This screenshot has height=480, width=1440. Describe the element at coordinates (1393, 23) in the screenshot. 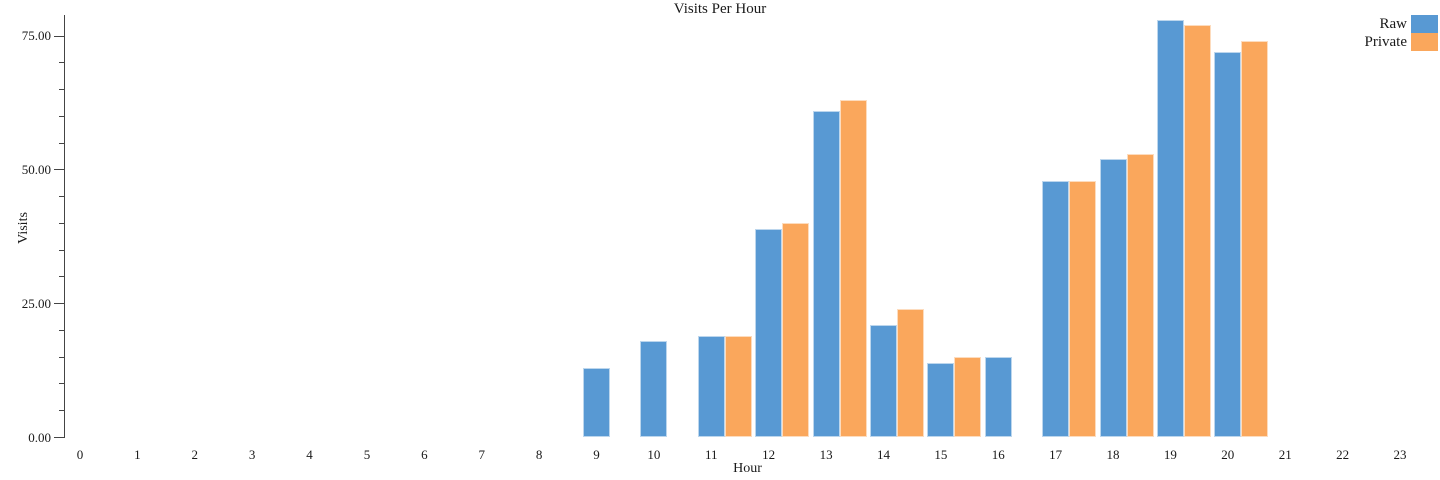

I see `legend-label: Raw` at that location.